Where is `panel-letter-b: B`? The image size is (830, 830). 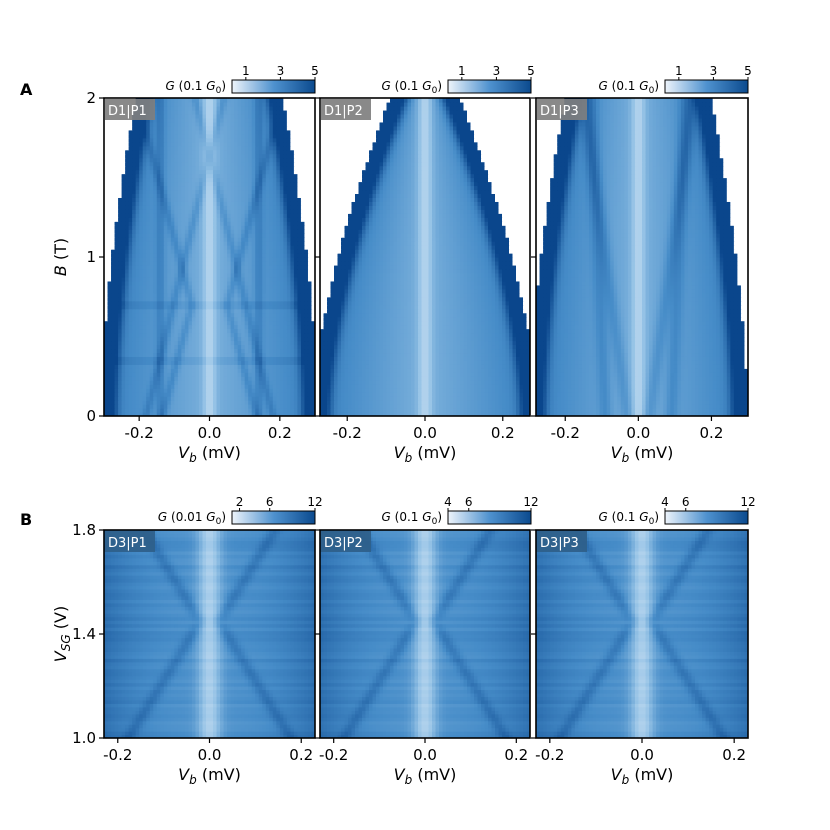 panel-letter-b: B is located at coordinates (26, 519).